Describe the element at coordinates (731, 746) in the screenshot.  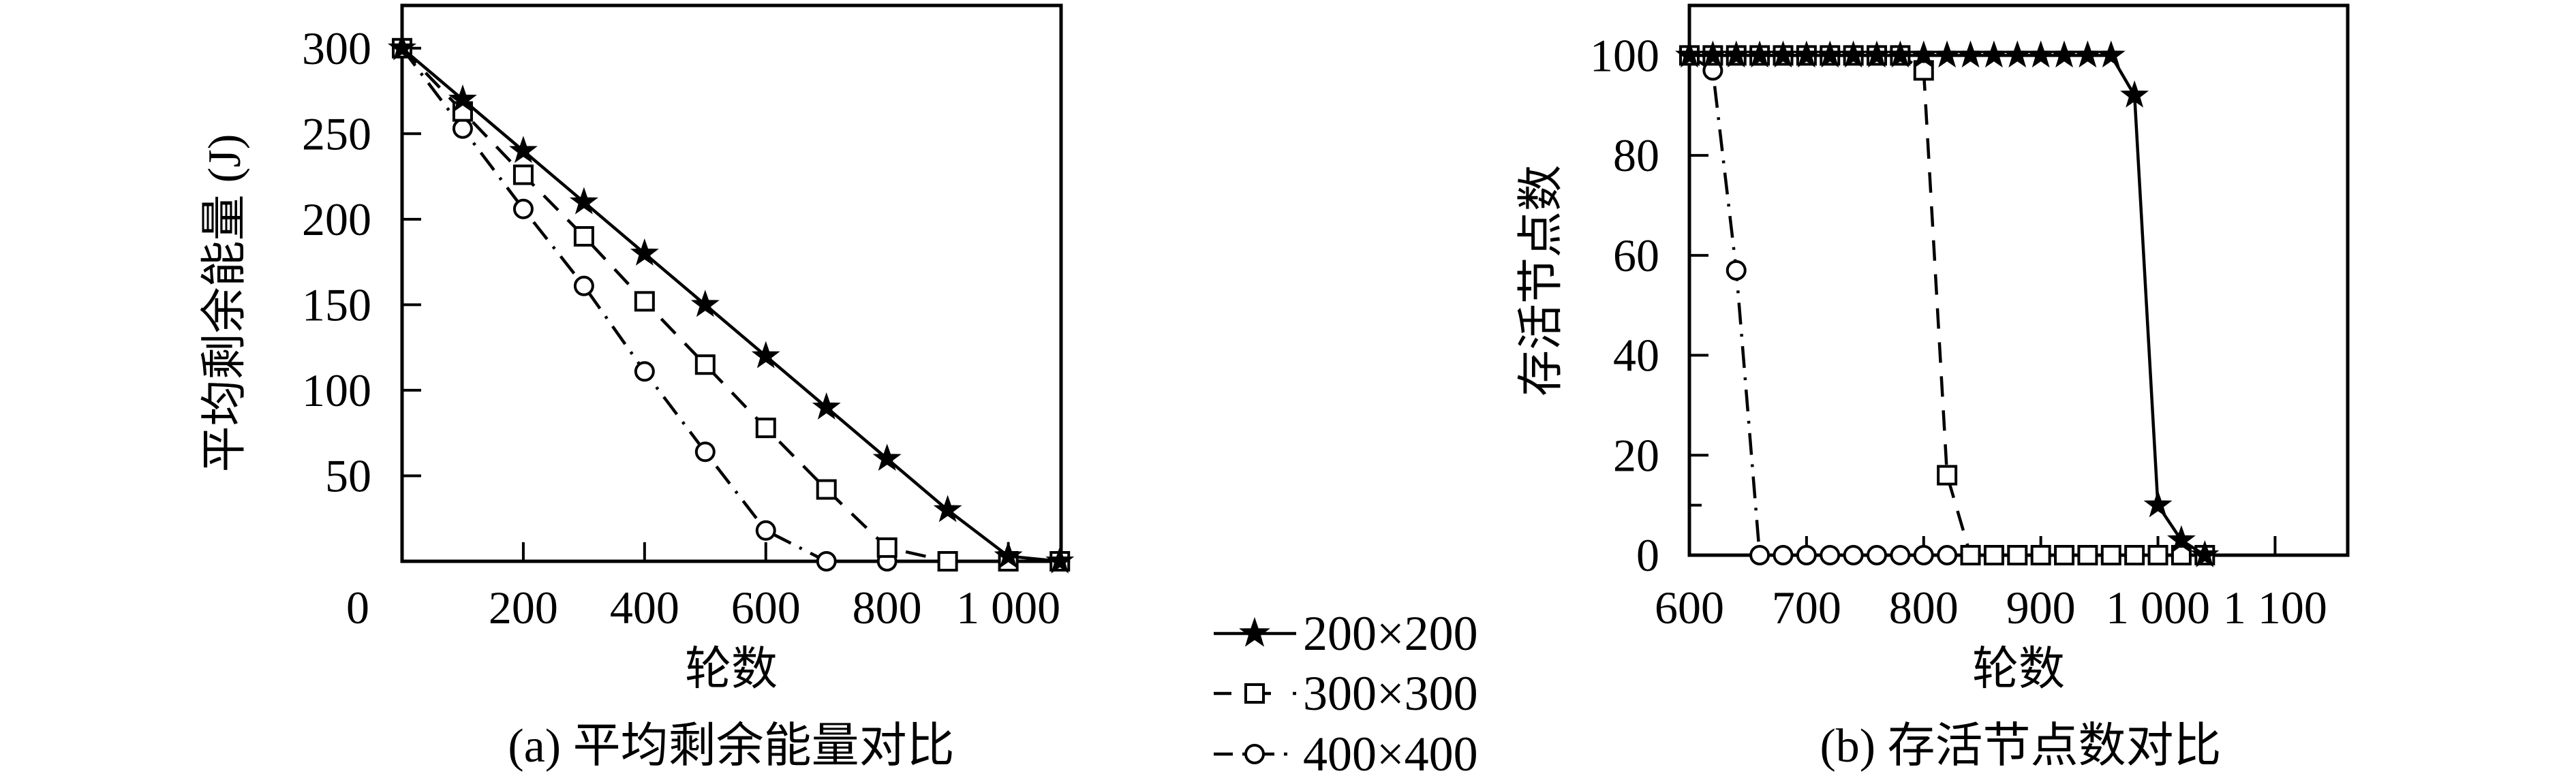
I see `caption-a: (a) 平均剩余能量对比` at that location.